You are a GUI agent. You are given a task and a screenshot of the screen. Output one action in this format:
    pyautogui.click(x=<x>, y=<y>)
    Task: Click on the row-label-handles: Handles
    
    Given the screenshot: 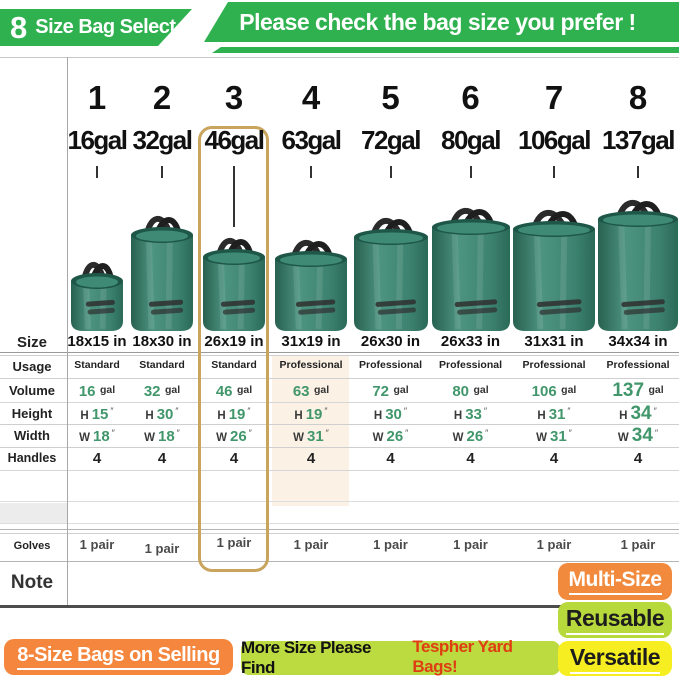 What is the action you would take?
    pyautogui.click(x=32, y=458)
    